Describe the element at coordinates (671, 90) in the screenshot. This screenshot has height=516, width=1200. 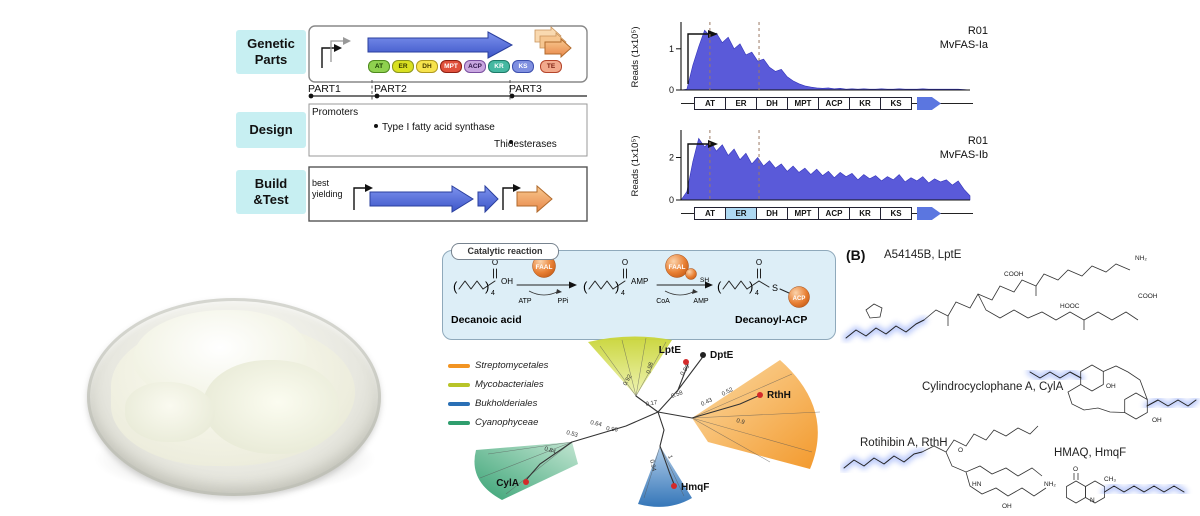
I see `plot1-ytick-0: 0` at that location.